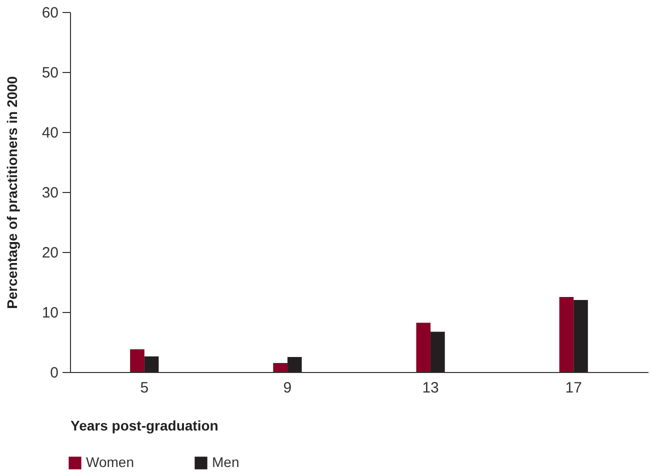 Image resolution: width=651 pixels, height=474 pixels. Describe the element at coordinates (573, 388) in the screenshot. I see `x-tick-label: 17` at that location.